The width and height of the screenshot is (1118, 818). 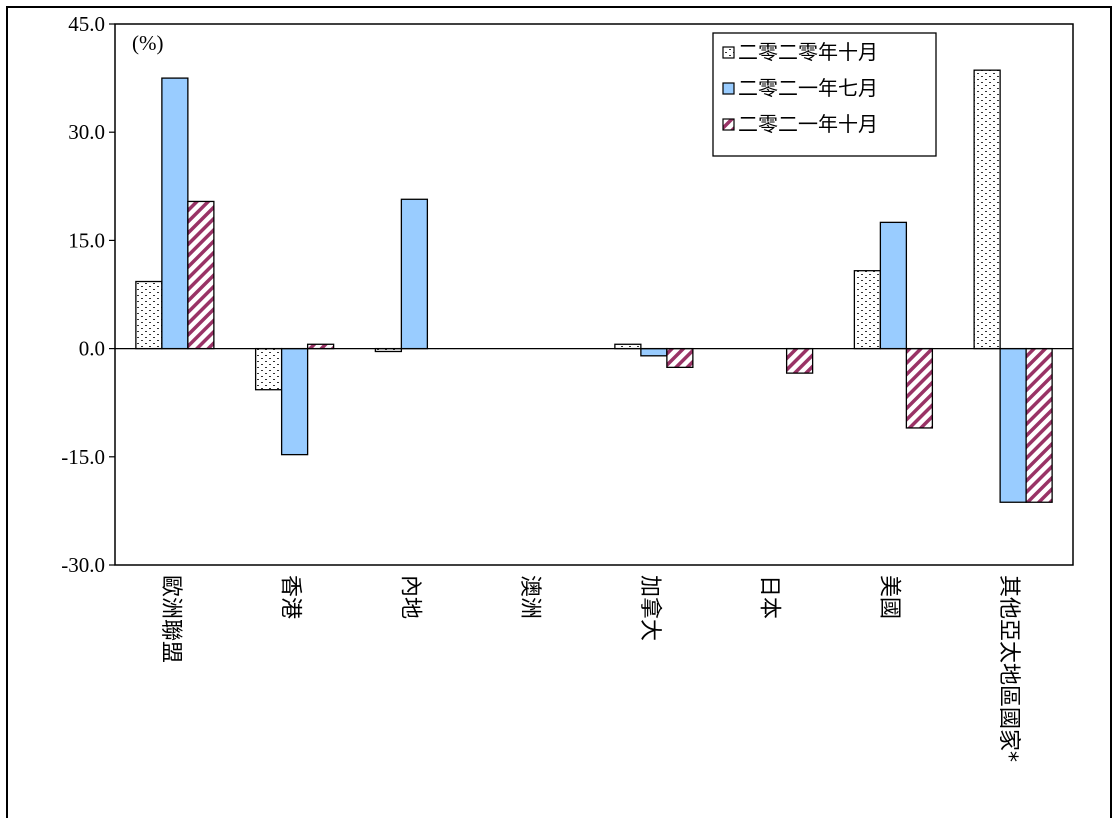 What do you see at coordinates (83, 457) in the screenshot?
I see `y-tick-label: -15.0` at bounding box center [83, 457].